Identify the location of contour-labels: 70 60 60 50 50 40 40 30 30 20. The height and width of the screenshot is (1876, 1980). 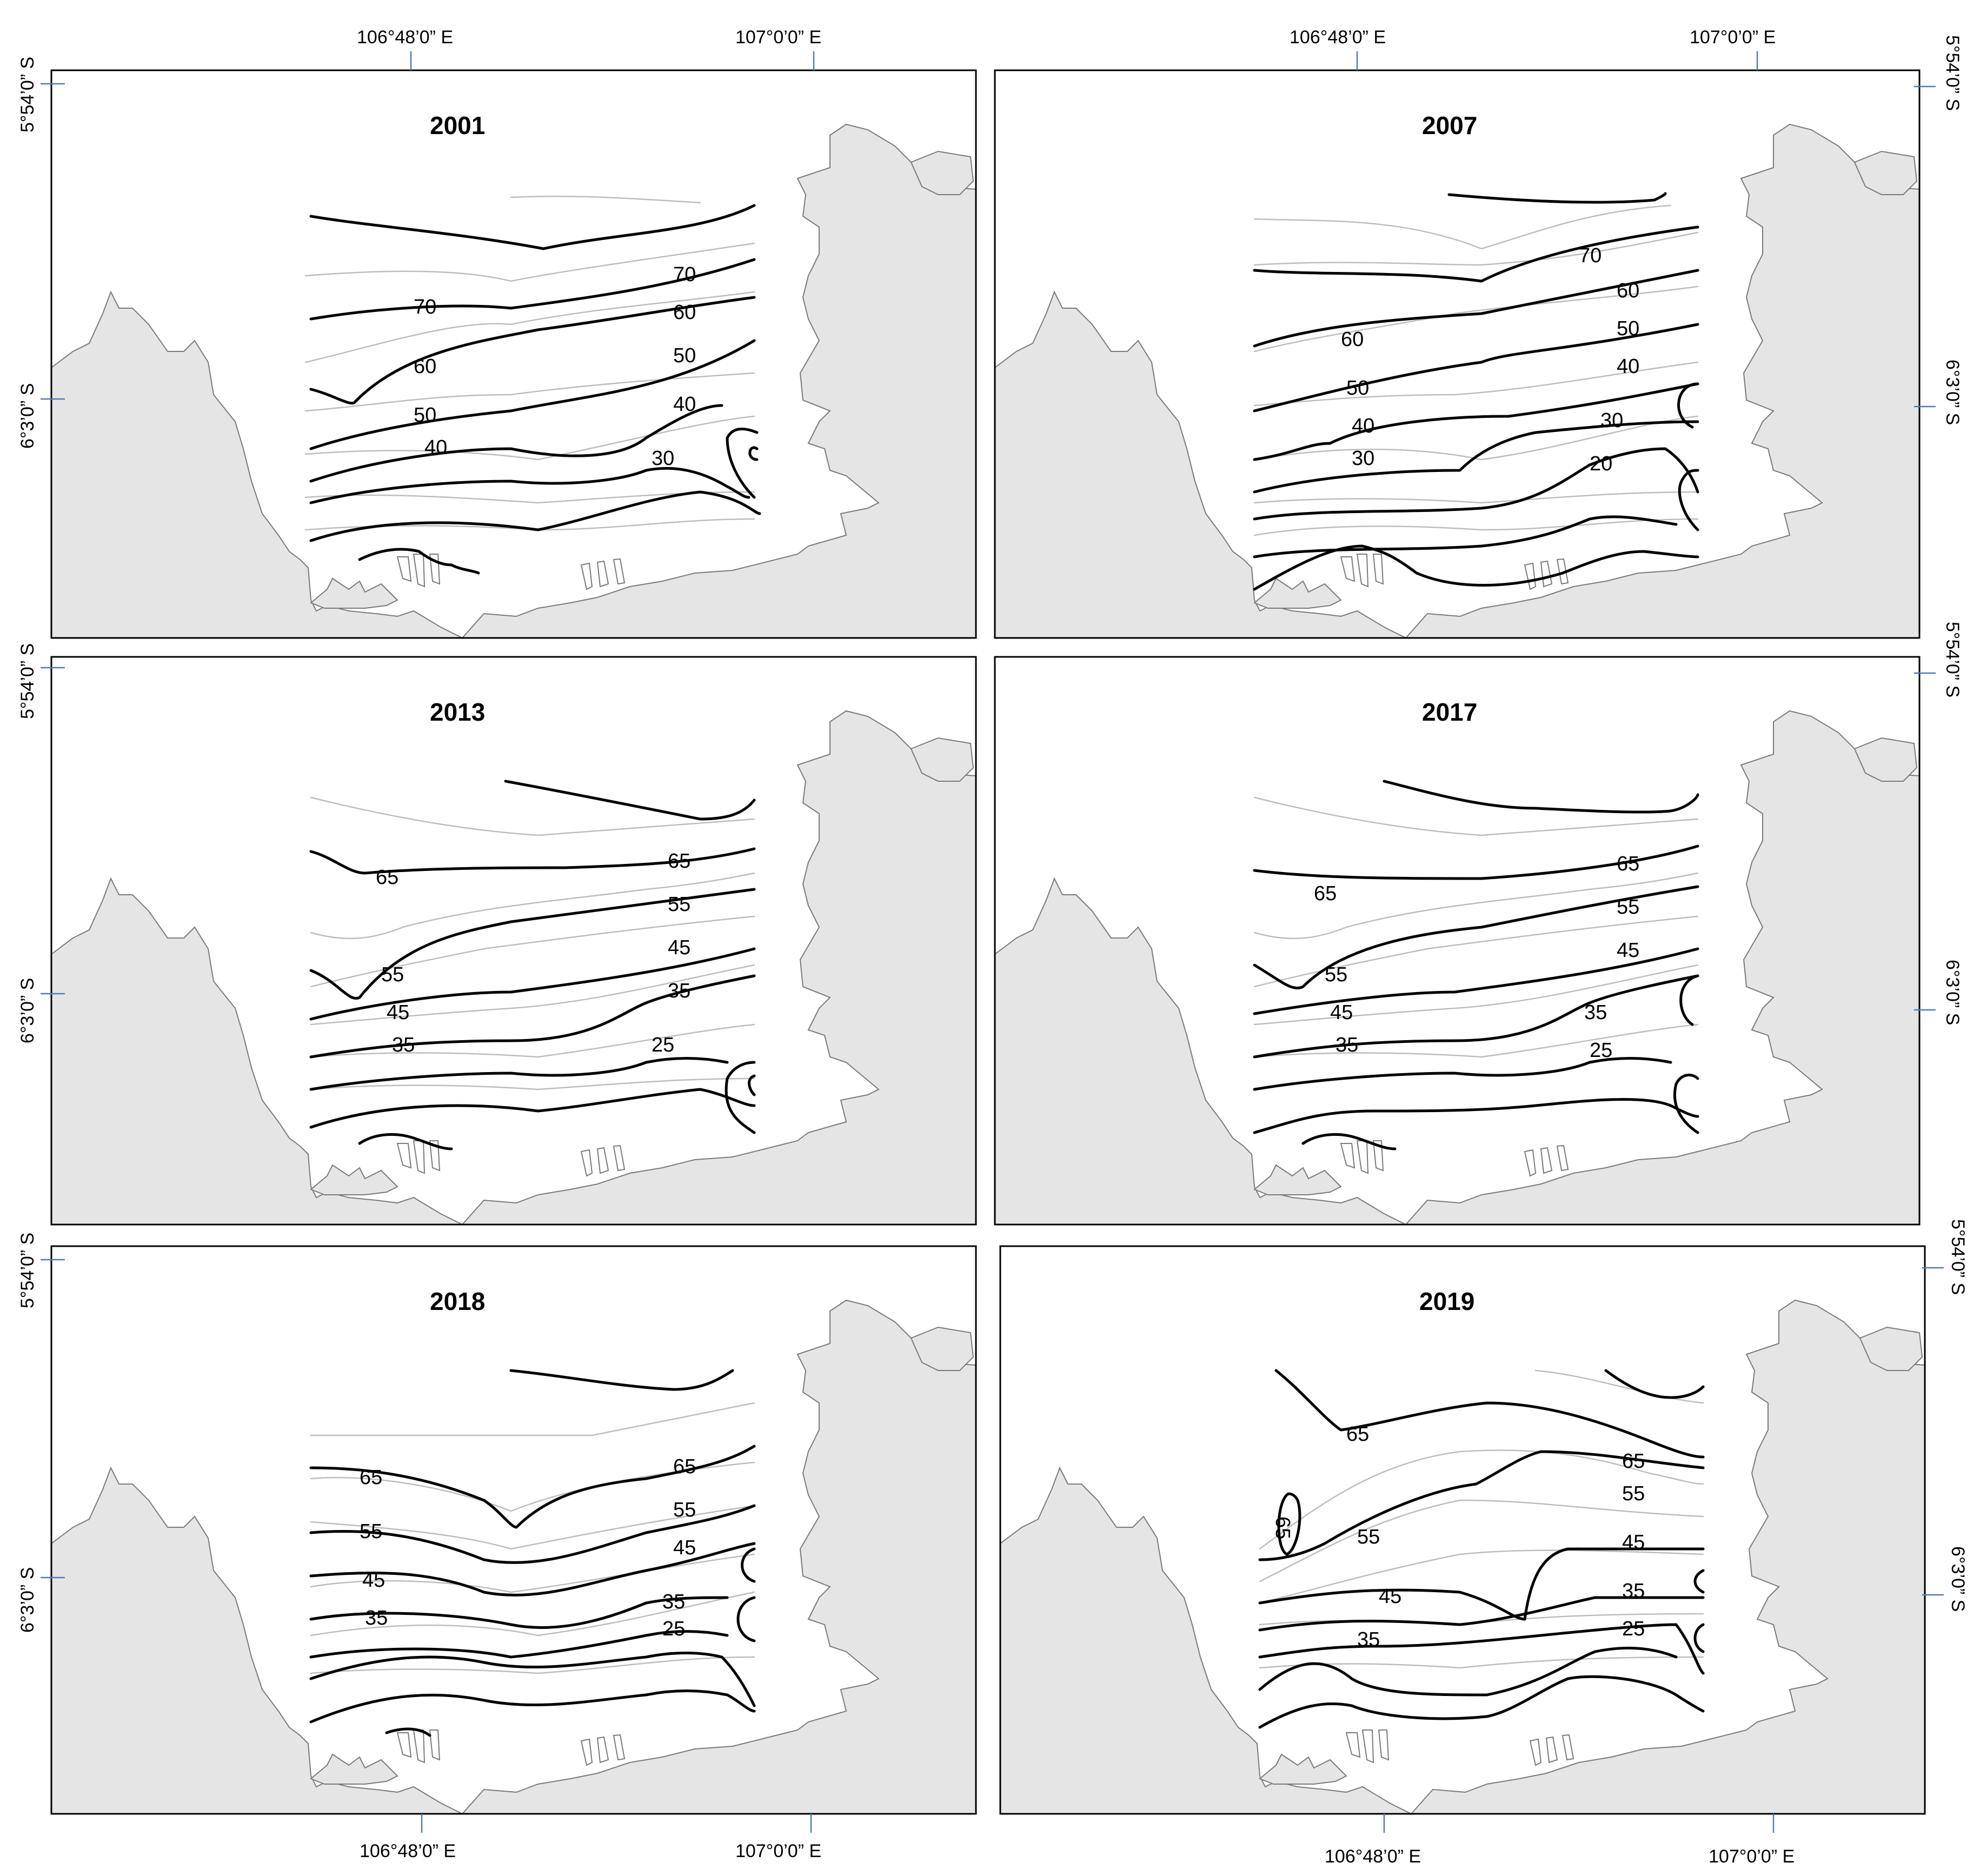
(1490, 359).